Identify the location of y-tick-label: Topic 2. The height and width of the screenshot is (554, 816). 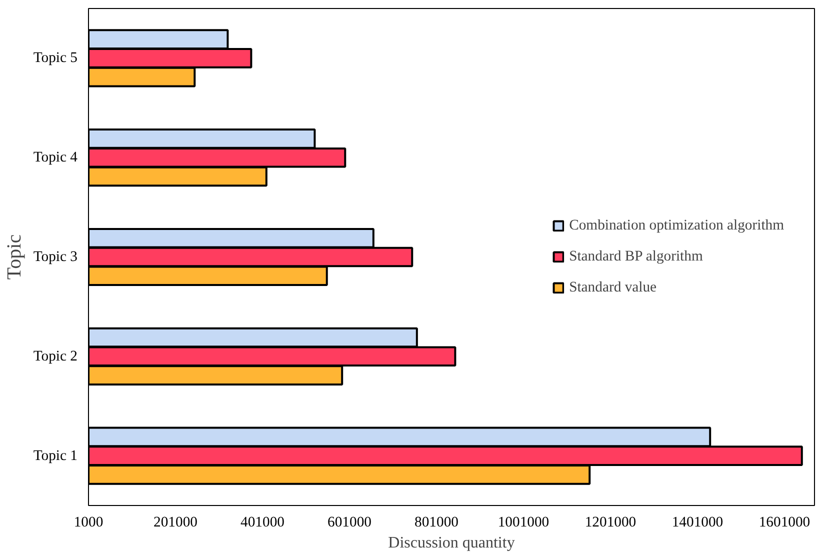
(55, 356).